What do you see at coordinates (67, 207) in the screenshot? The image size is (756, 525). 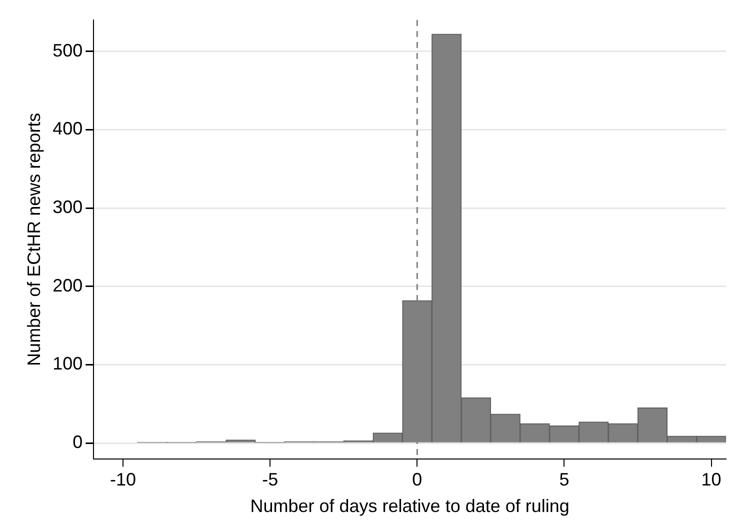 I see `y-tick-label: 300` at bounding box center [67, 207].